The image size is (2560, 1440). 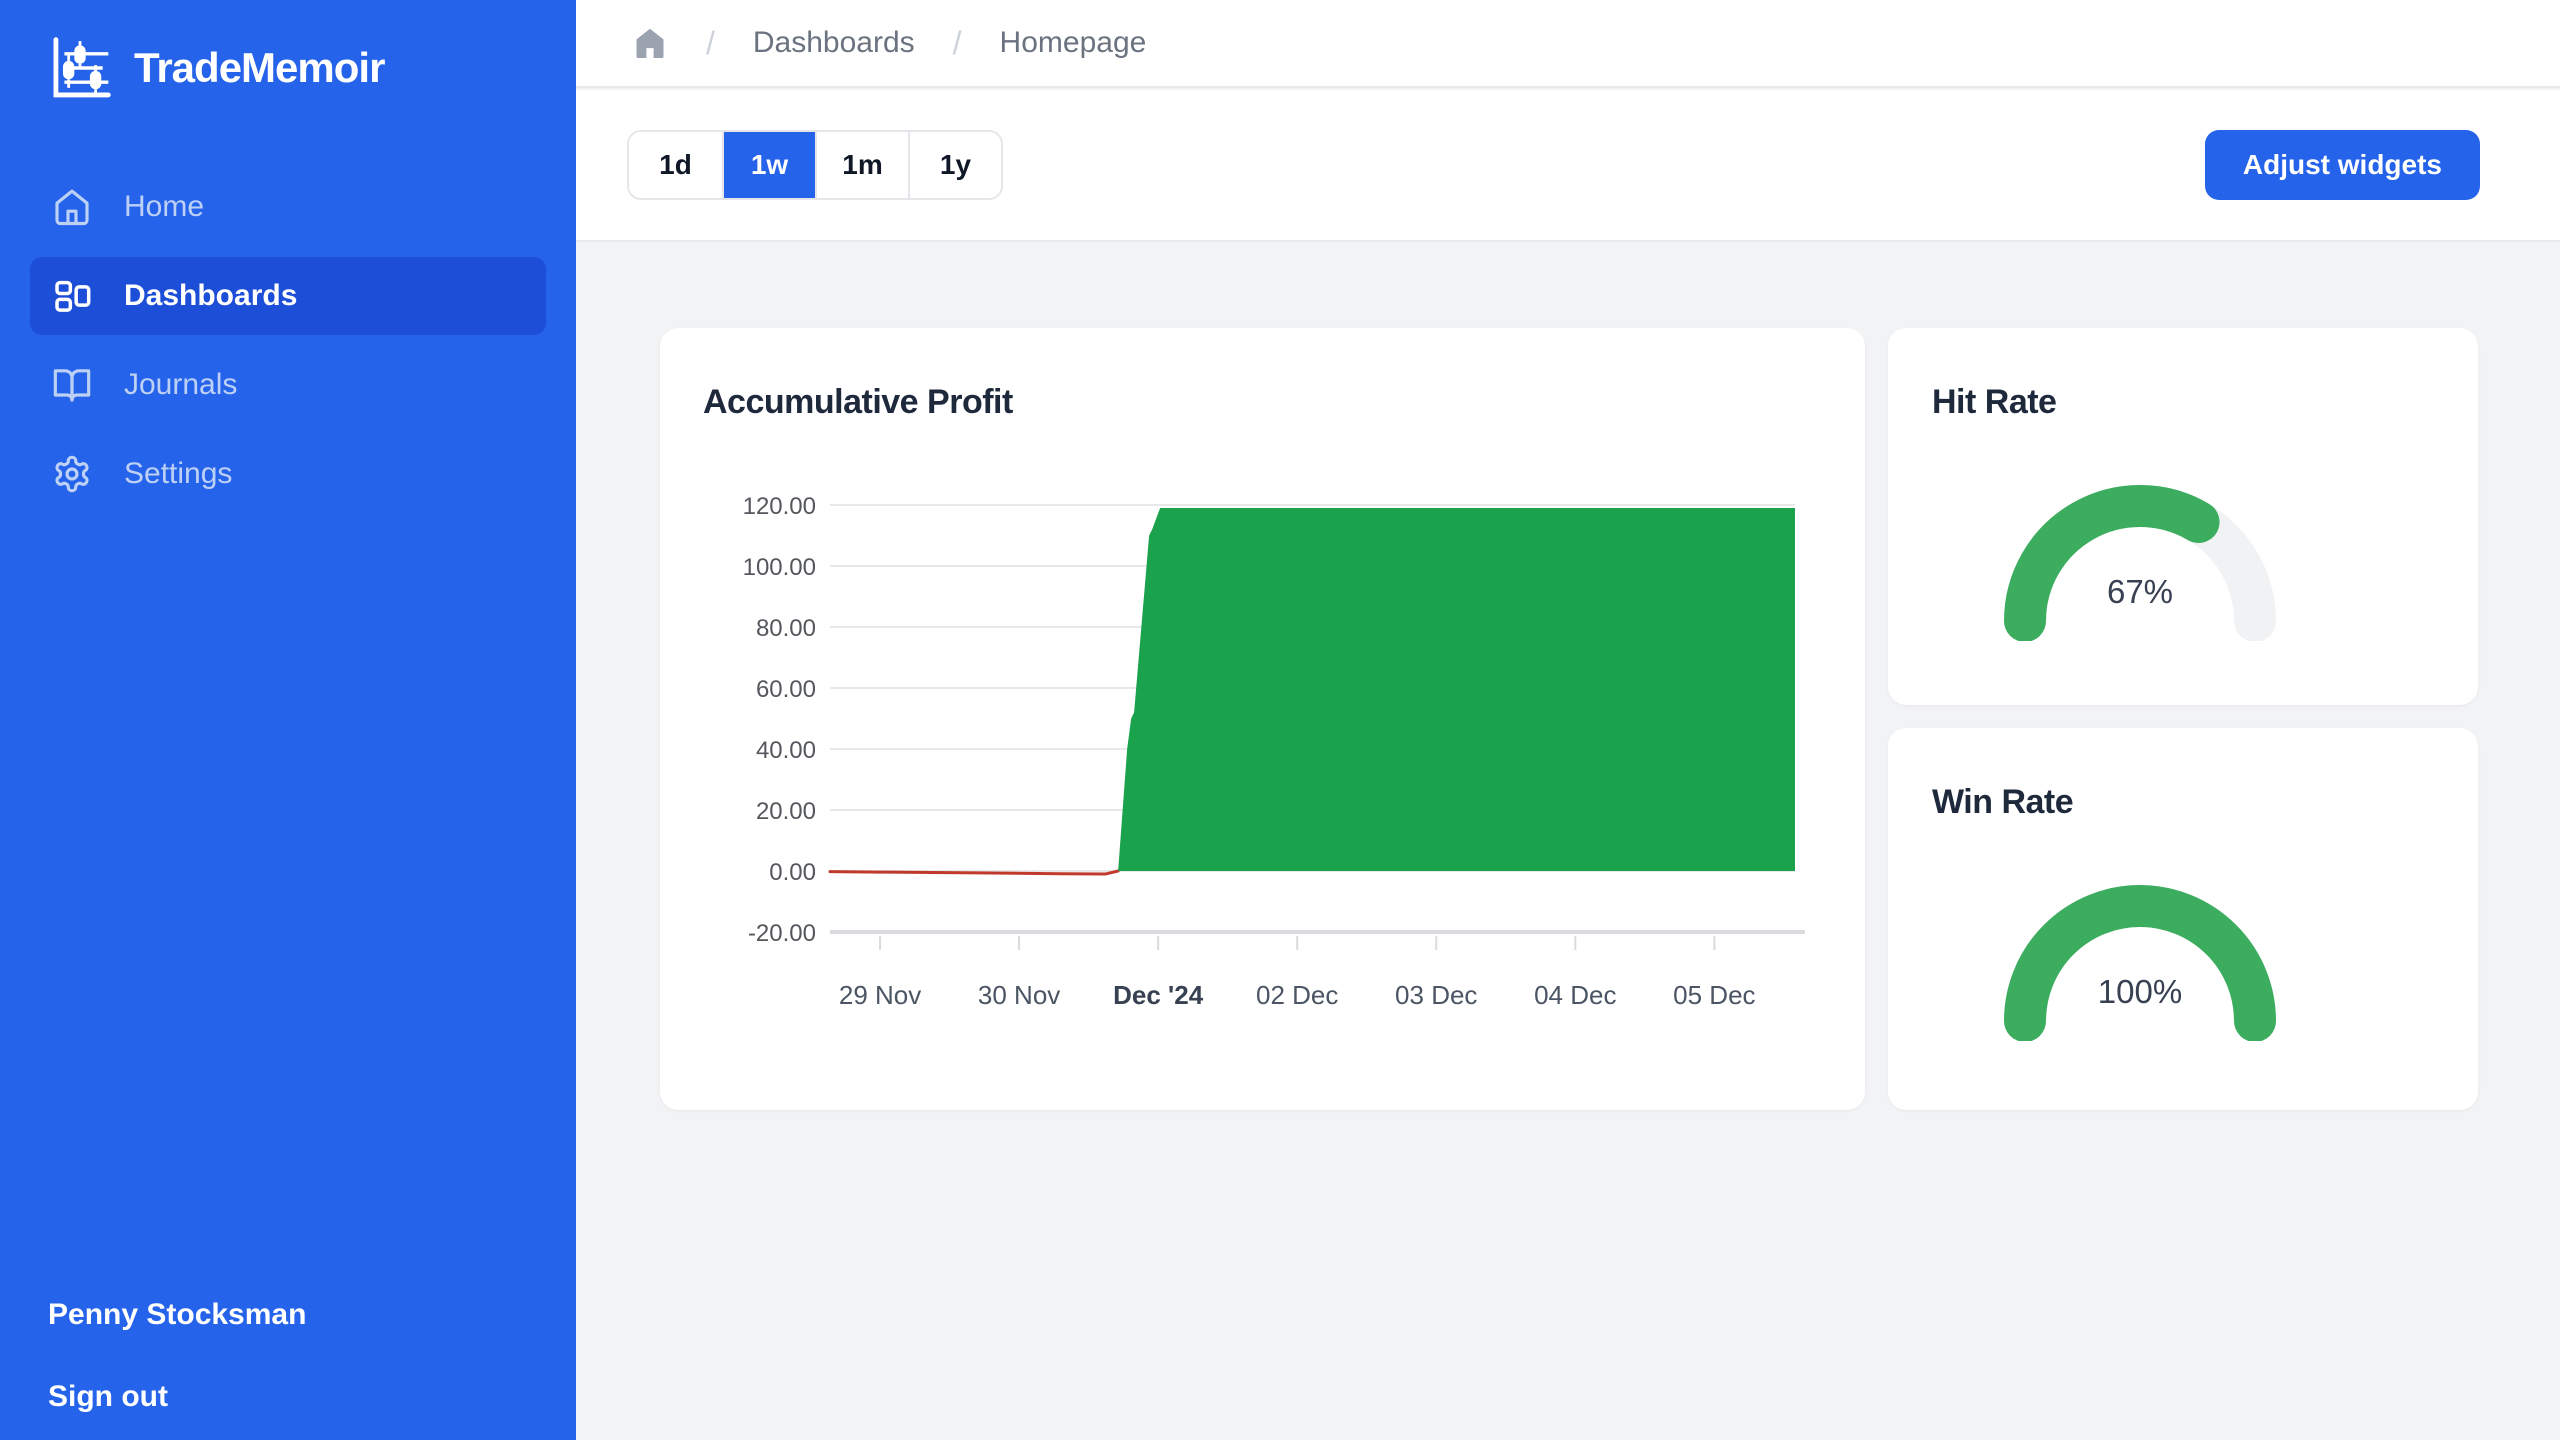 What do you see at coordinates (72, 385) in the screenshot?
I see `book-open-icon` at bounding box center [72, 385].